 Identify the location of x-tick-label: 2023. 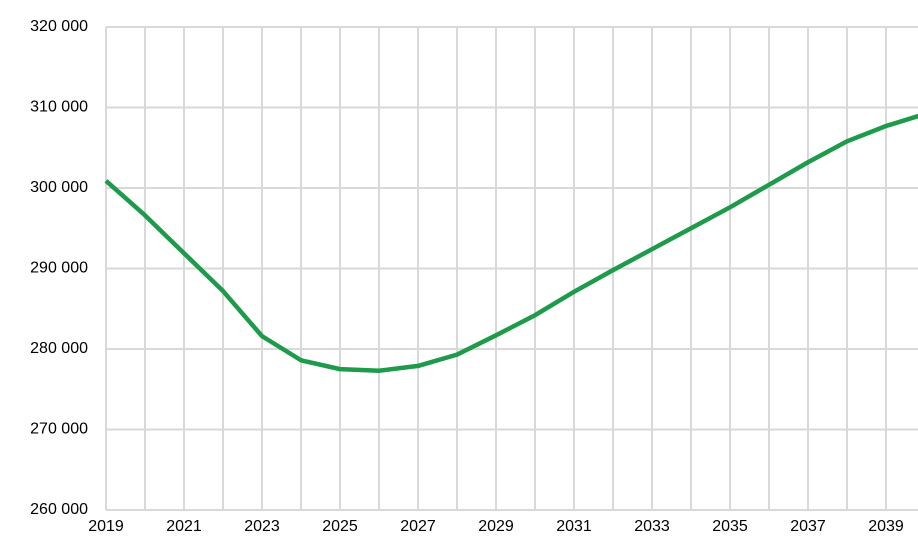
(262, 526).